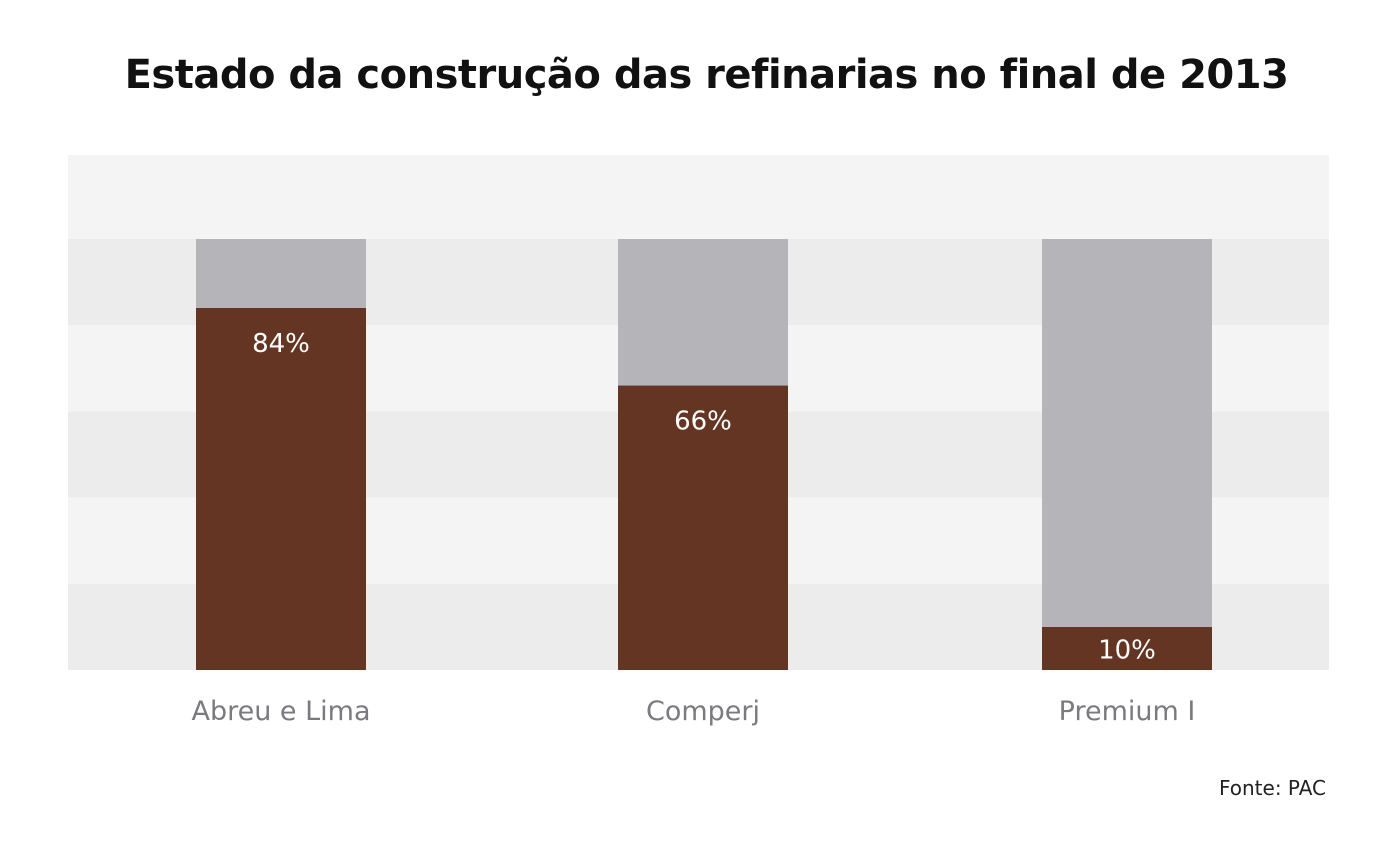 The width and height of the screenshot is (1381, 854). What do you see at coordinates (281, 344) in the screenshot?
I see `data-label: 84%` at bounding box center [281, 344].